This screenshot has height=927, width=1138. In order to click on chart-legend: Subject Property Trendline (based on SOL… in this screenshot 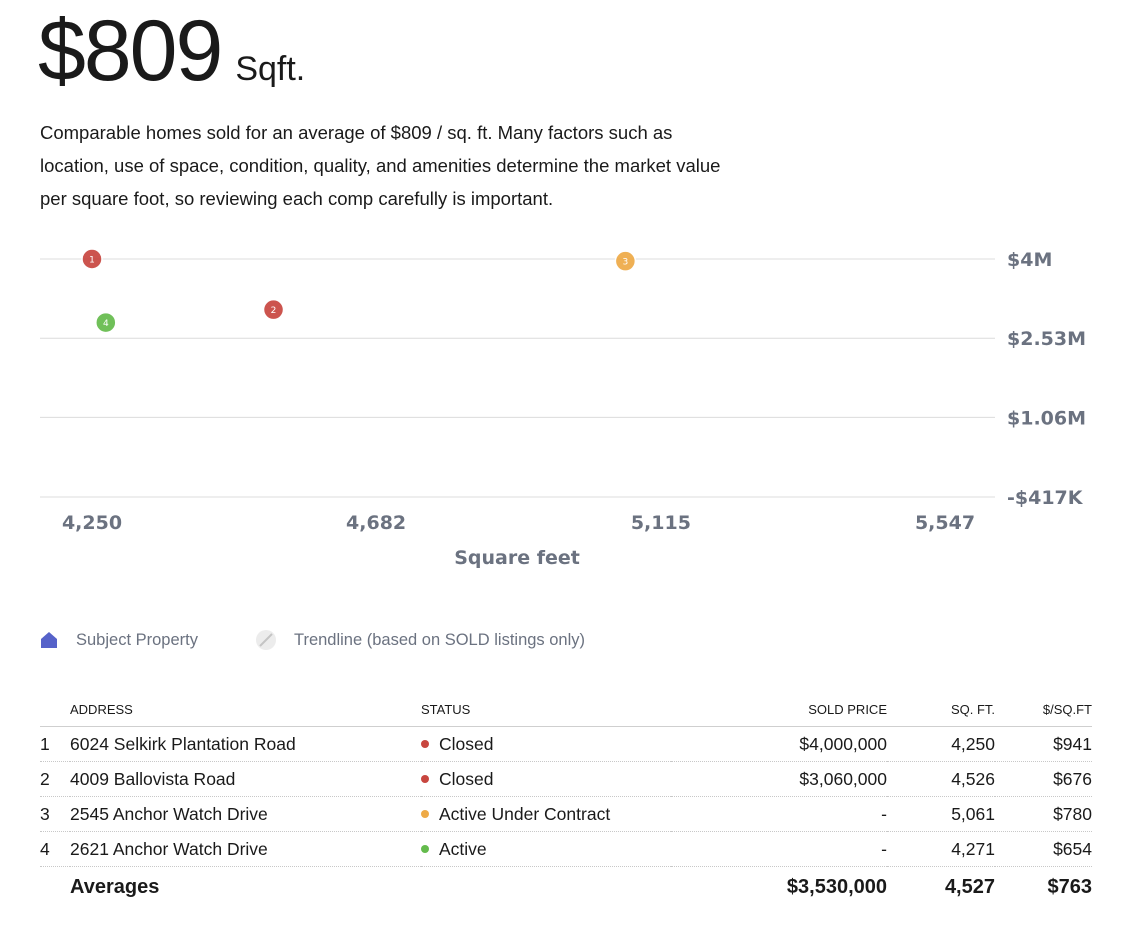, I will do `click(341, 640)`.